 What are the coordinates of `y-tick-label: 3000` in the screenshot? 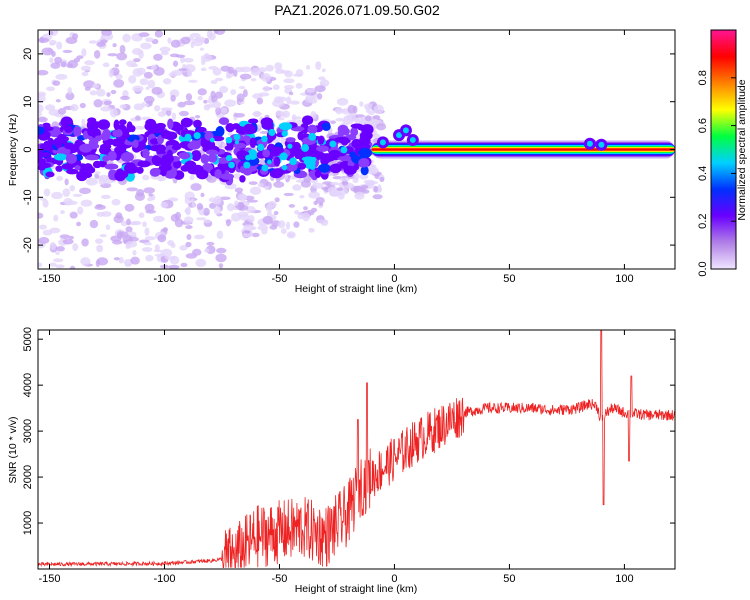 It's located at (28, 431).